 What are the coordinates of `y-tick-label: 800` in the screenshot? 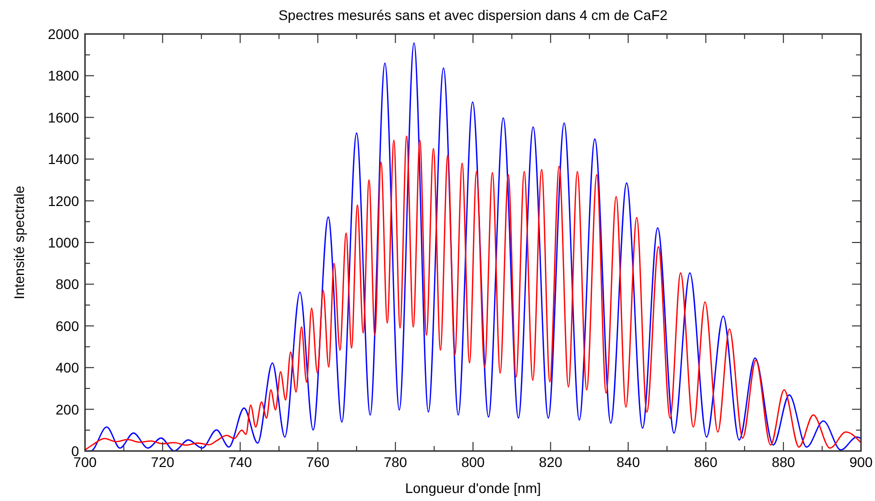 It's located at (68, 284).